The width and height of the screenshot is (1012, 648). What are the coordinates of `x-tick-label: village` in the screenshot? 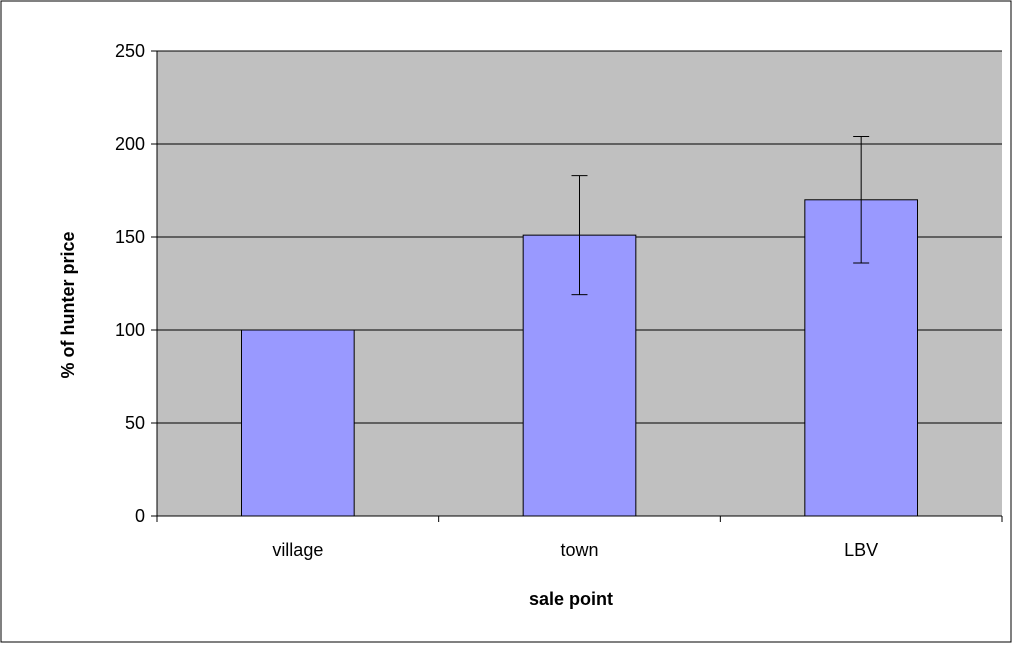 It's located at (297, 550).